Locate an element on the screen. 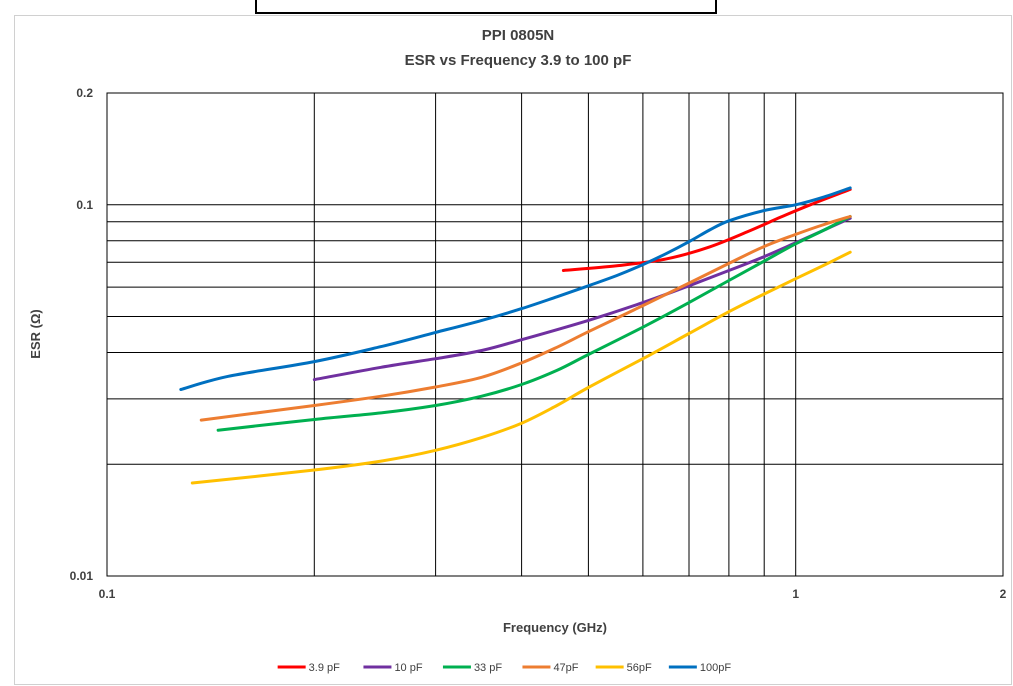  y-tick-label-2: 0.01 is located at coordinates (82, 576).